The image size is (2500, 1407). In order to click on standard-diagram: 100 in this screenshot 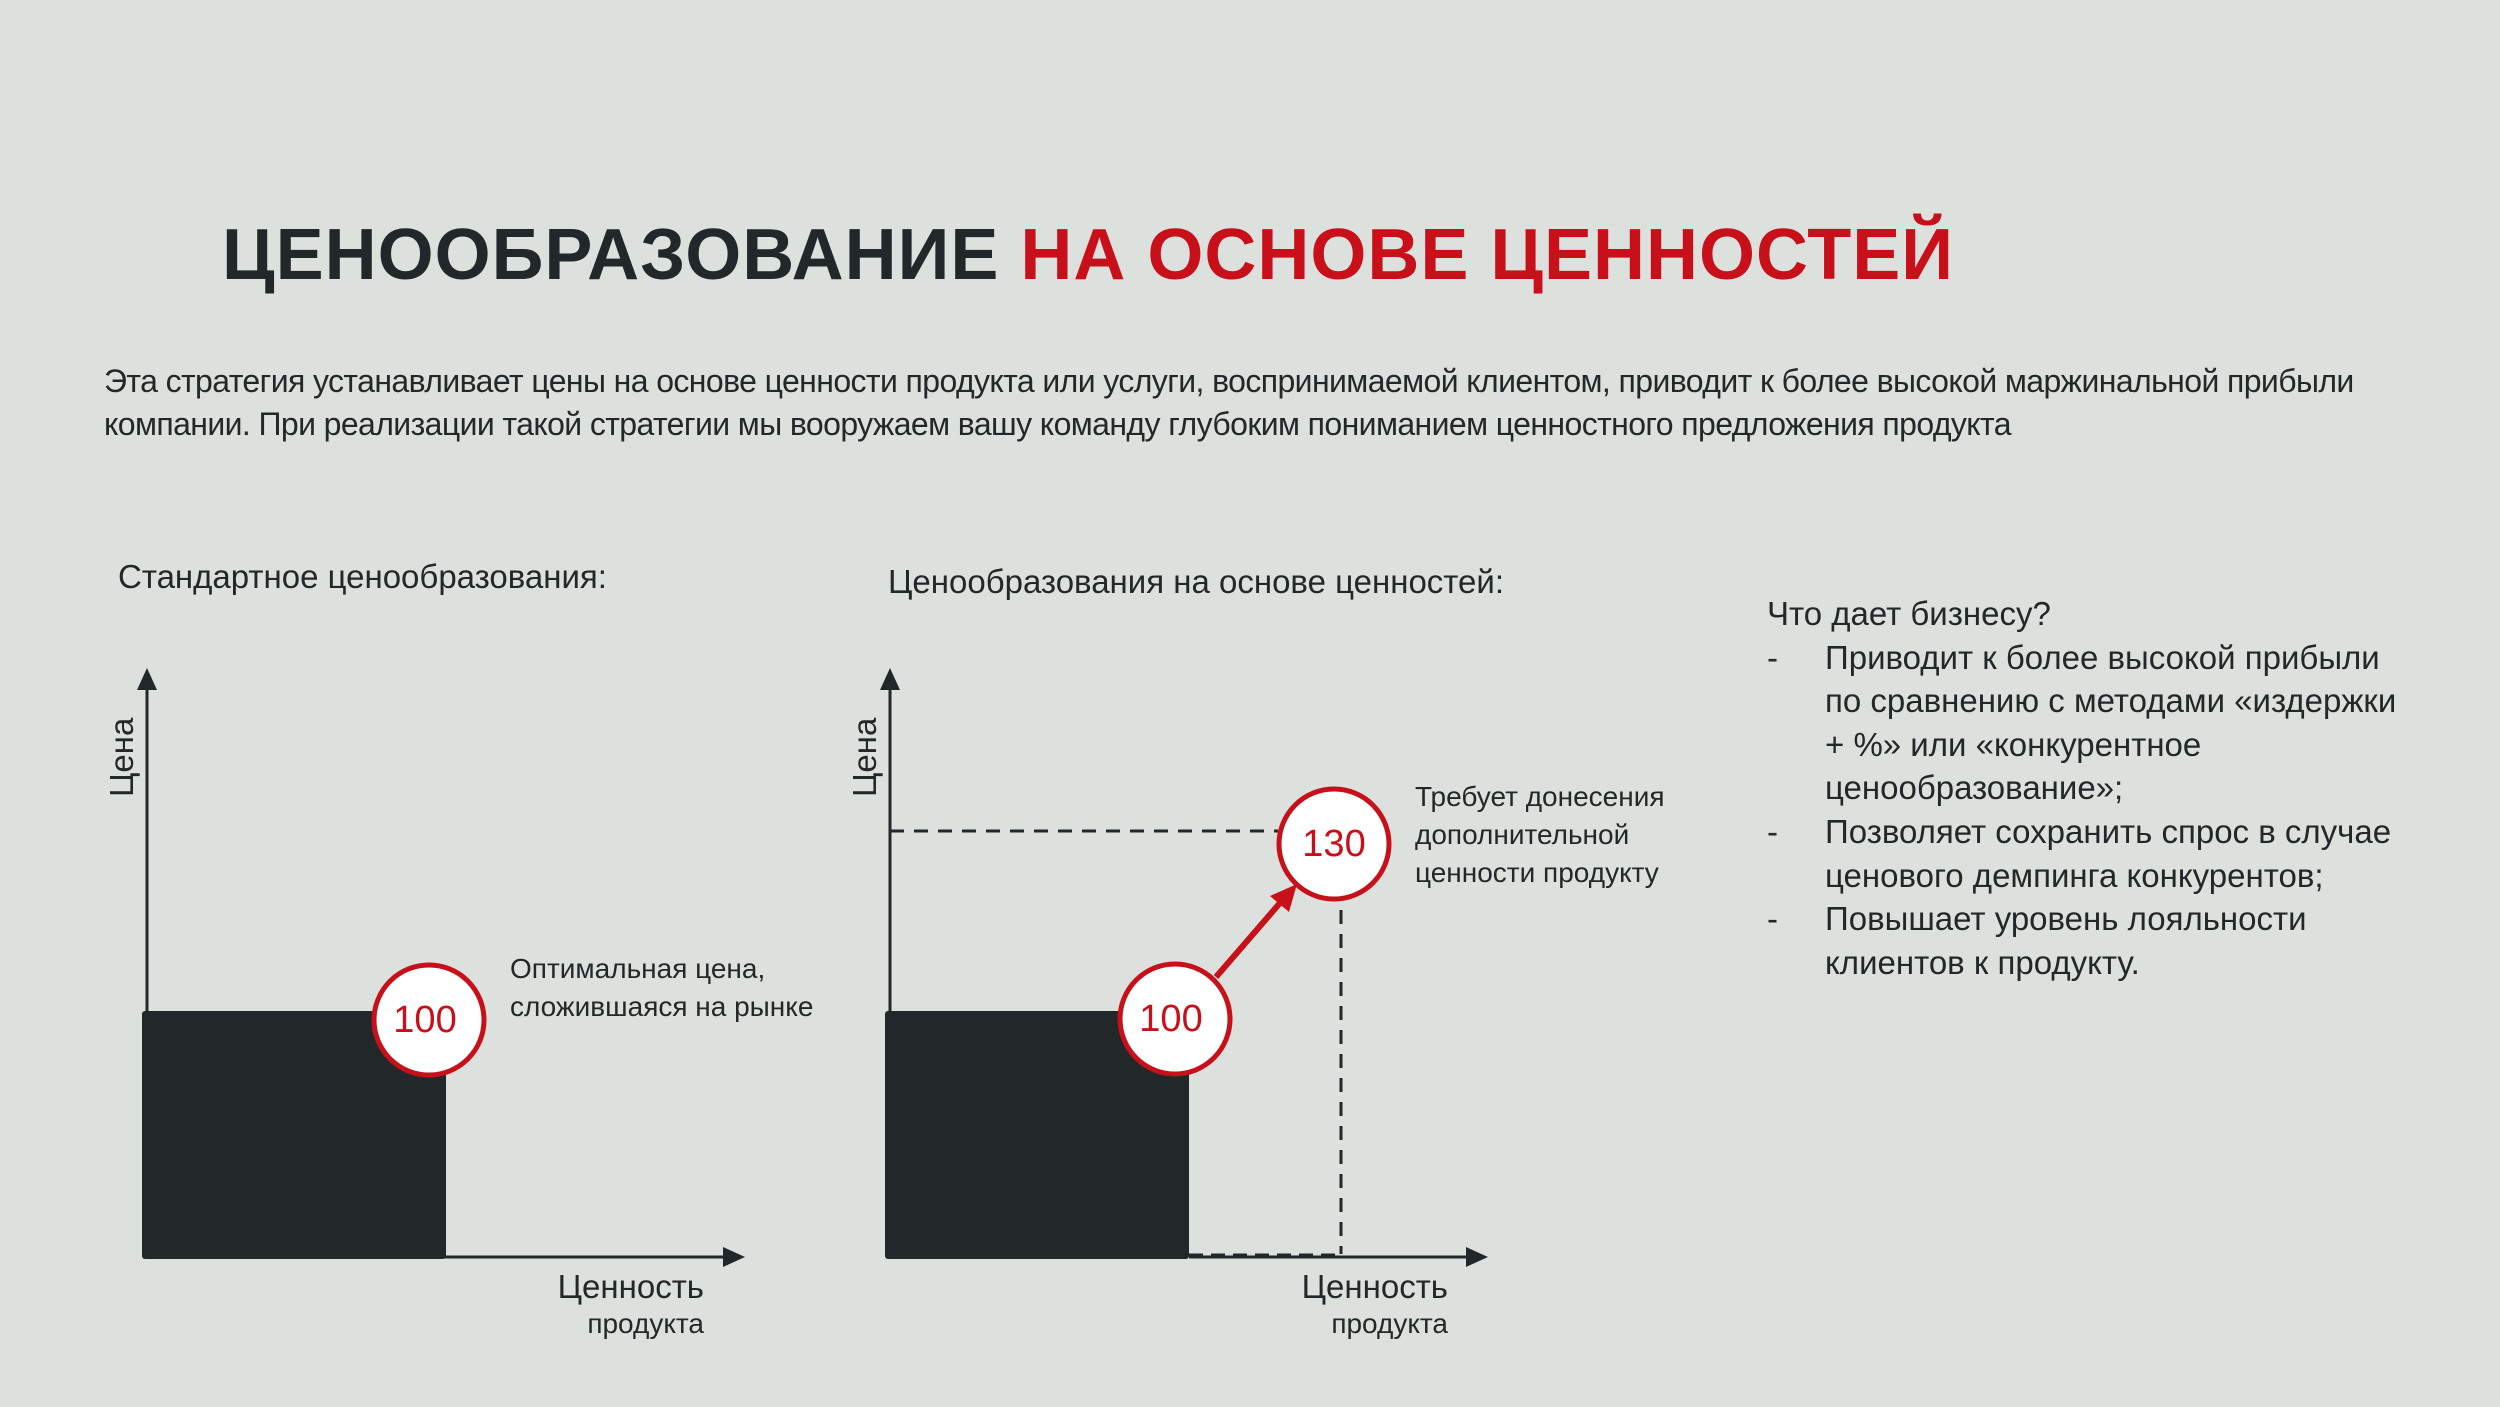, I will do `click(441, 967)`.